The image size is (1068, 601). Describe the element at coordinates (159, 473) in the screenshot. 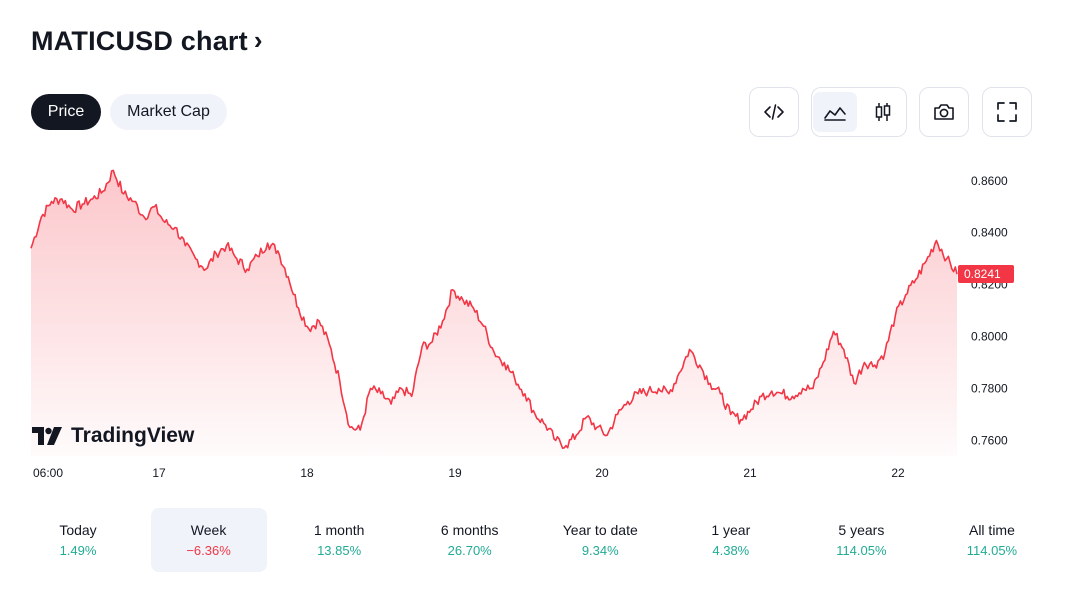

I see `x-tick-label: 17` at that location.